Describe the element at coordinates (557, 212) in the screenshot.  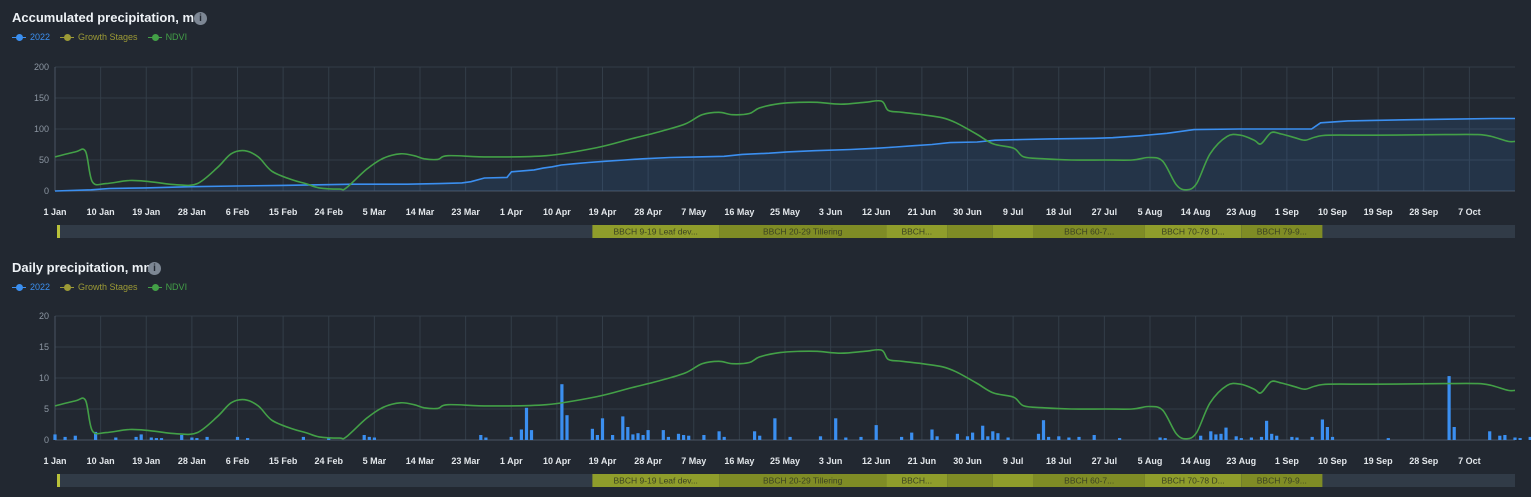
I see `x-tick-label: 10 Apr` at that location.